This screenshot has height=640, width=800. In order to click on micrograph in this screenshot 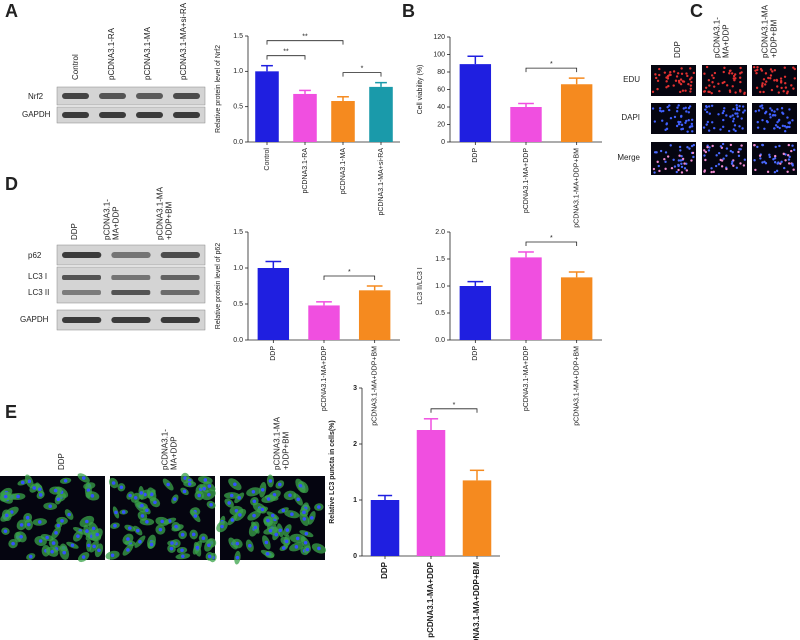, I will do `click(673, 158)`.